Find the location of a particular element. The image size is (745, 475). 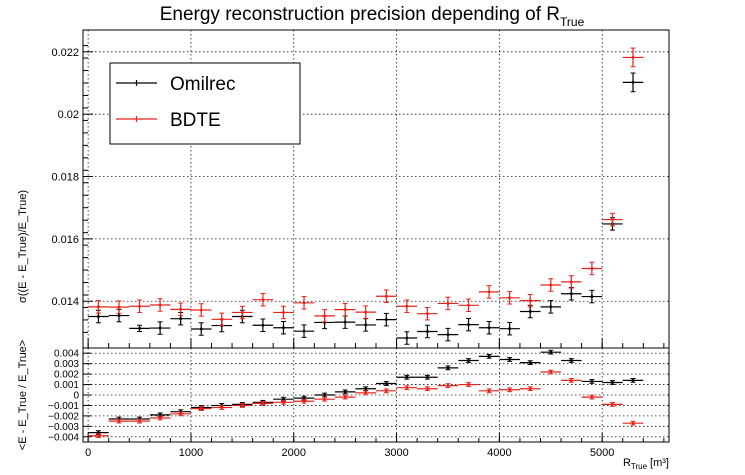

bottom-y-tick-label: 0.001 is located at coordinates (66, 385).